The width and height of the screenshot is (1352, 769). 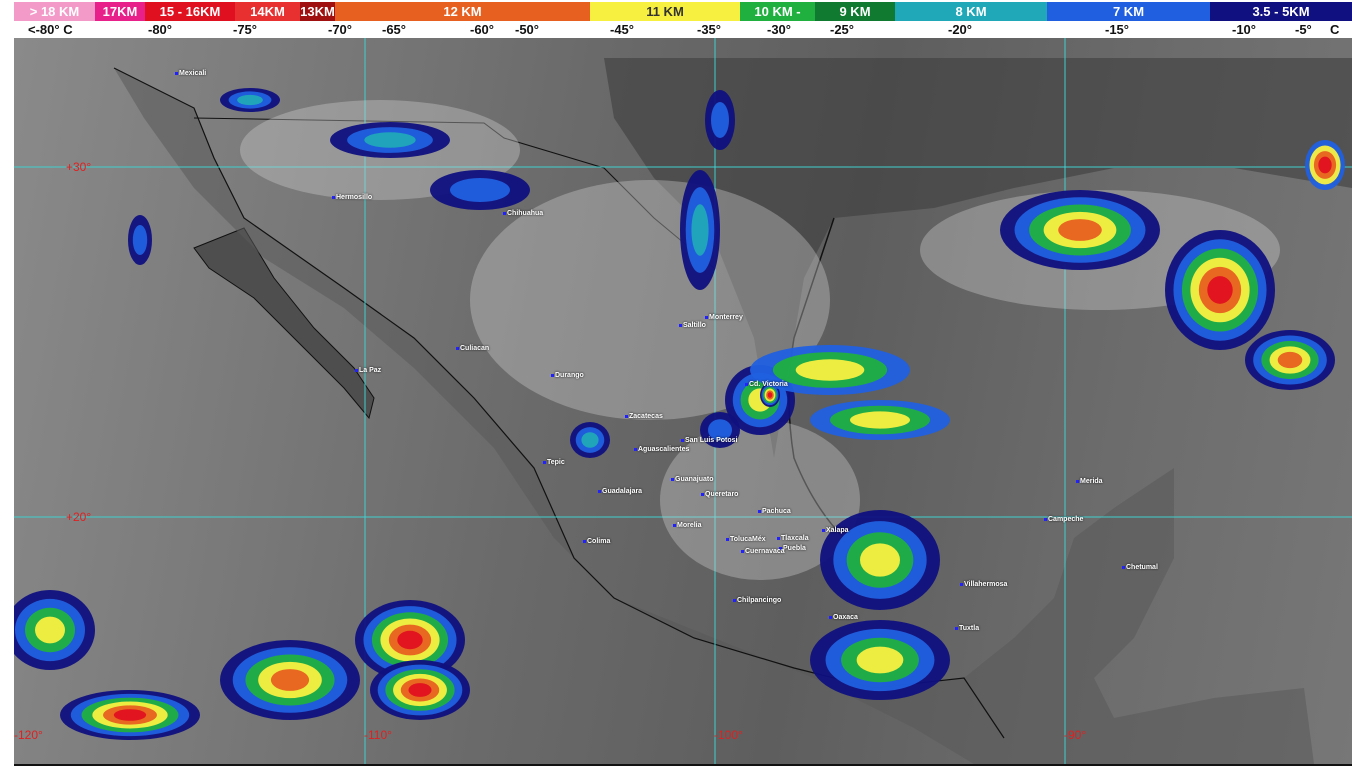 I want to click on latitude-label: +20°, so click(x=79, y=517).